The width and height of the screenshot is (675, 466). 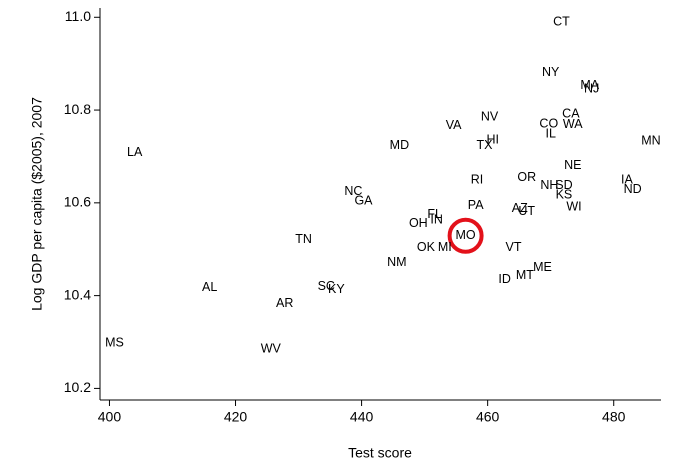 What do you see at coordinates (542, 267) in the screenshot?
I see `point-label: ME` at bounding box center [542, 267].